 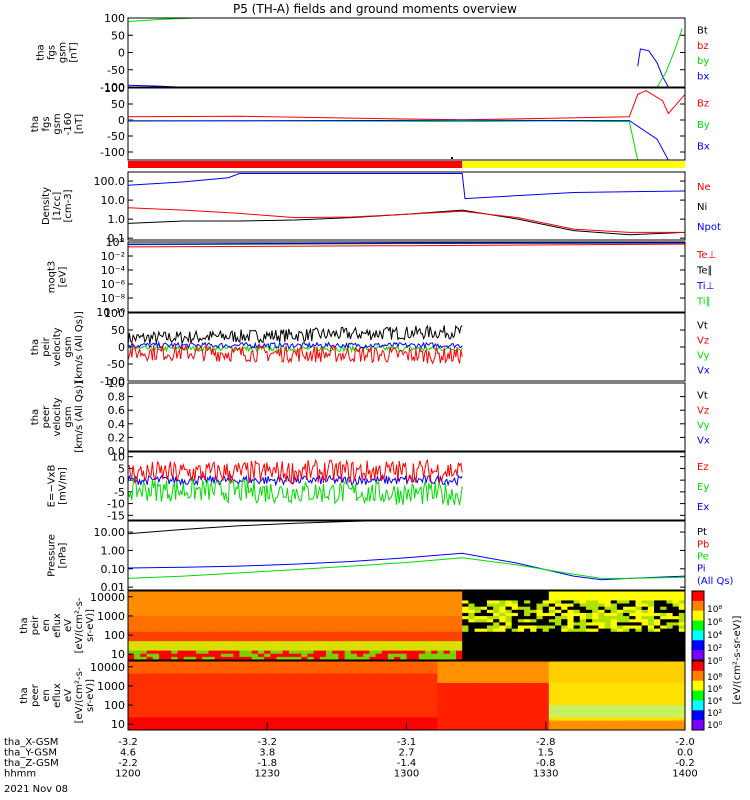 What do you see at coordinates (714, 649) in the screenshot?
I see `colorbar-tick: 10²` at bounding box center [714, 649].